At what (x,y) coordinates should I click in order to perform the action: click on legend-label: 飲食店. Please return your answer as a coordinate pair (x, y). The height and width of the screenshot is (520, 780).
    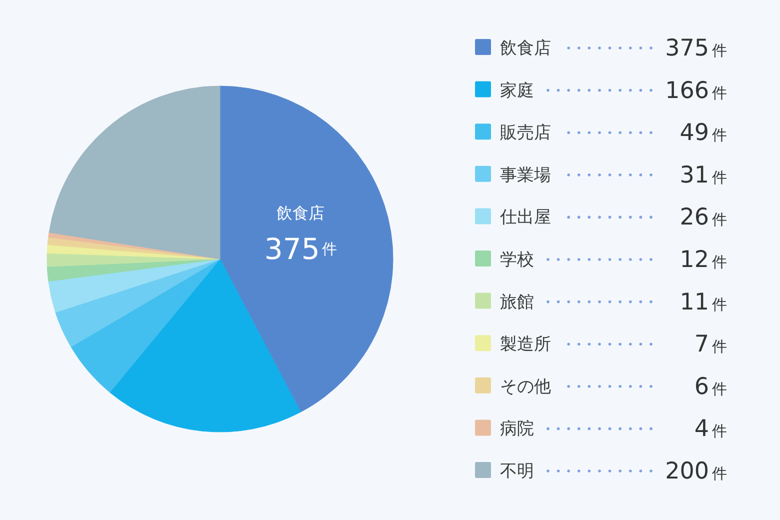
    Looking at the image, I should click on (525, 48).